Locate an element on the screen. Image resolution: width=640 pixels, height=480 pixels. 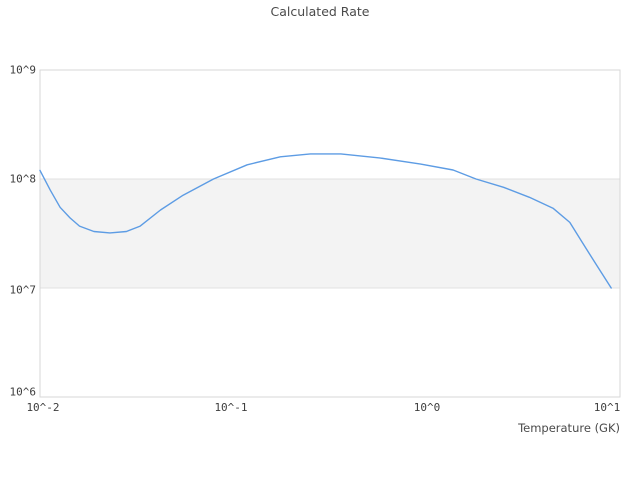
y-tick-1e6: 10^6 is located at coordinates (23, 392).